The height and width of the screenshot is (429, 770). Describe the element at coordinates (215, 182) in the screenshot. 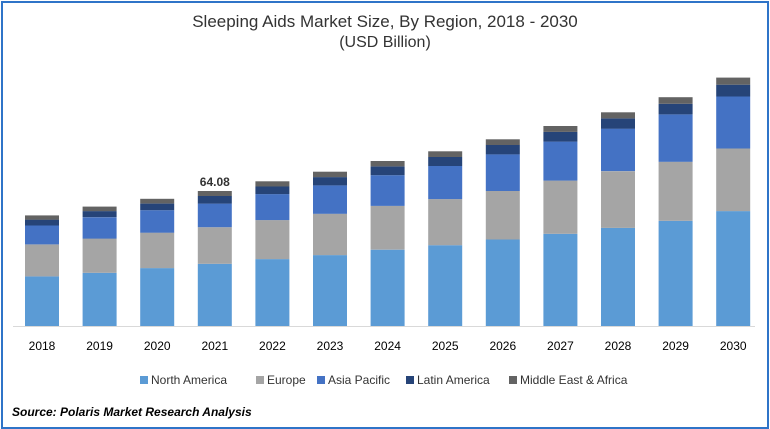

I see `data-label: 64.08` at that location.